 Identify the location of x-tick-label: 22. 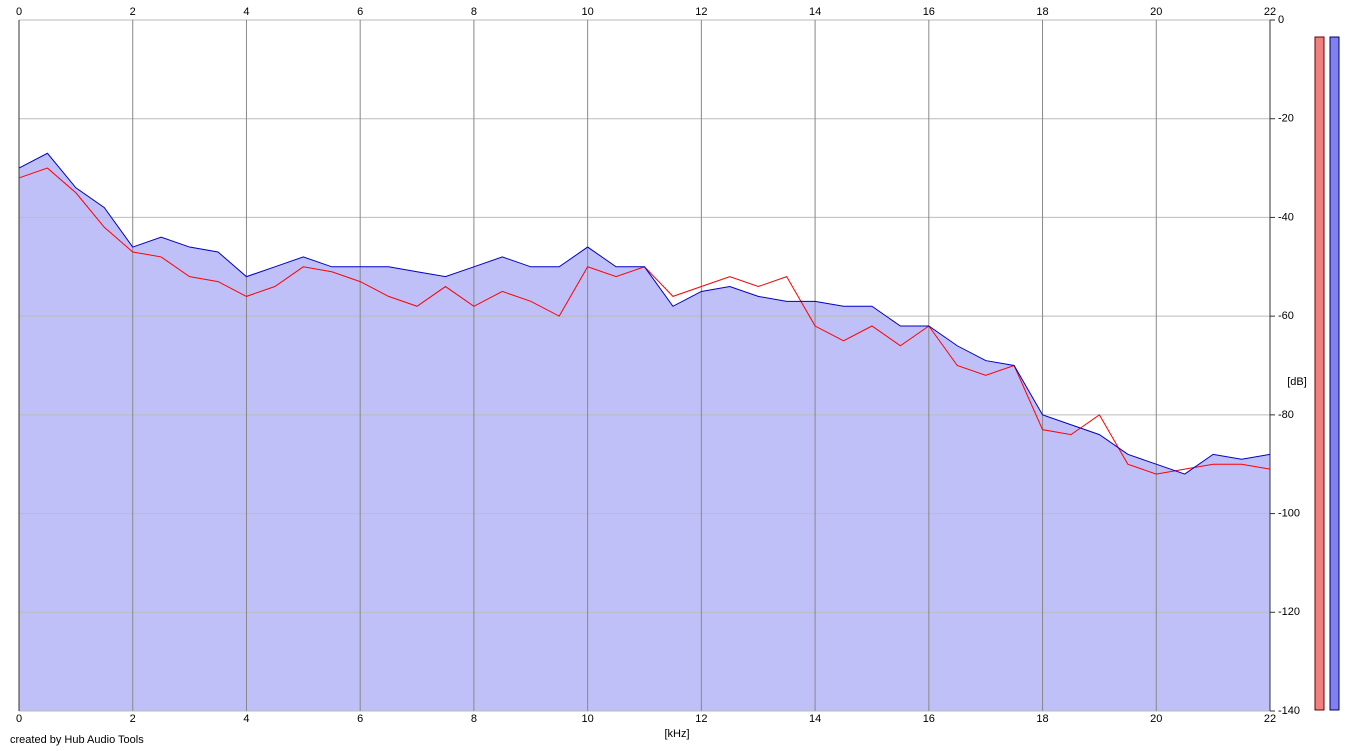
(1270, 719).